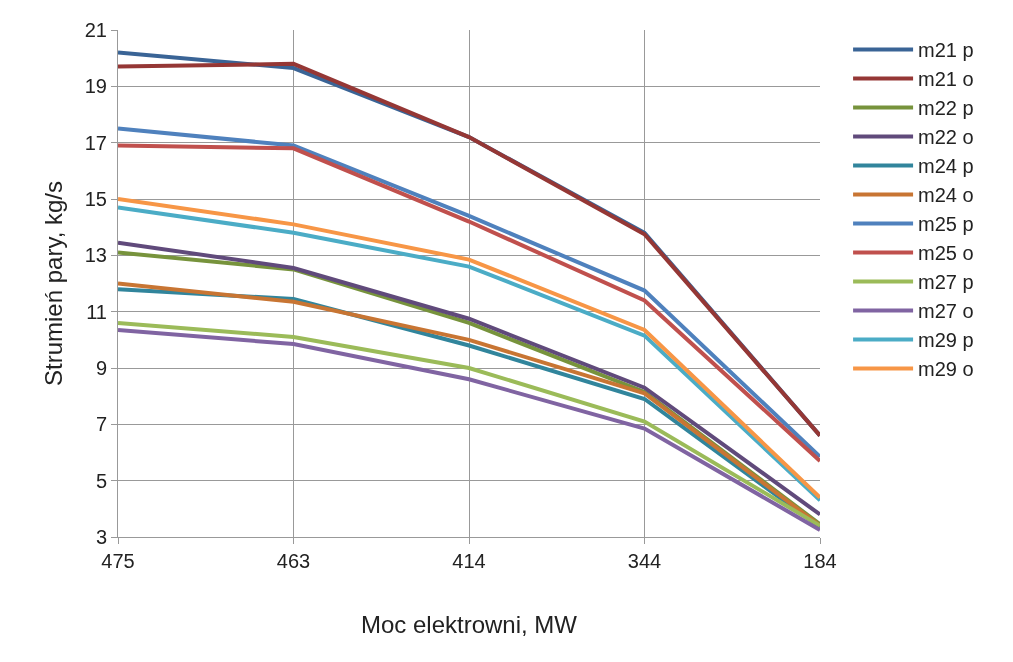  Describe the element at coordinates (946, 253) in the screenshot. I see `legend-label: m25 o` at that location.